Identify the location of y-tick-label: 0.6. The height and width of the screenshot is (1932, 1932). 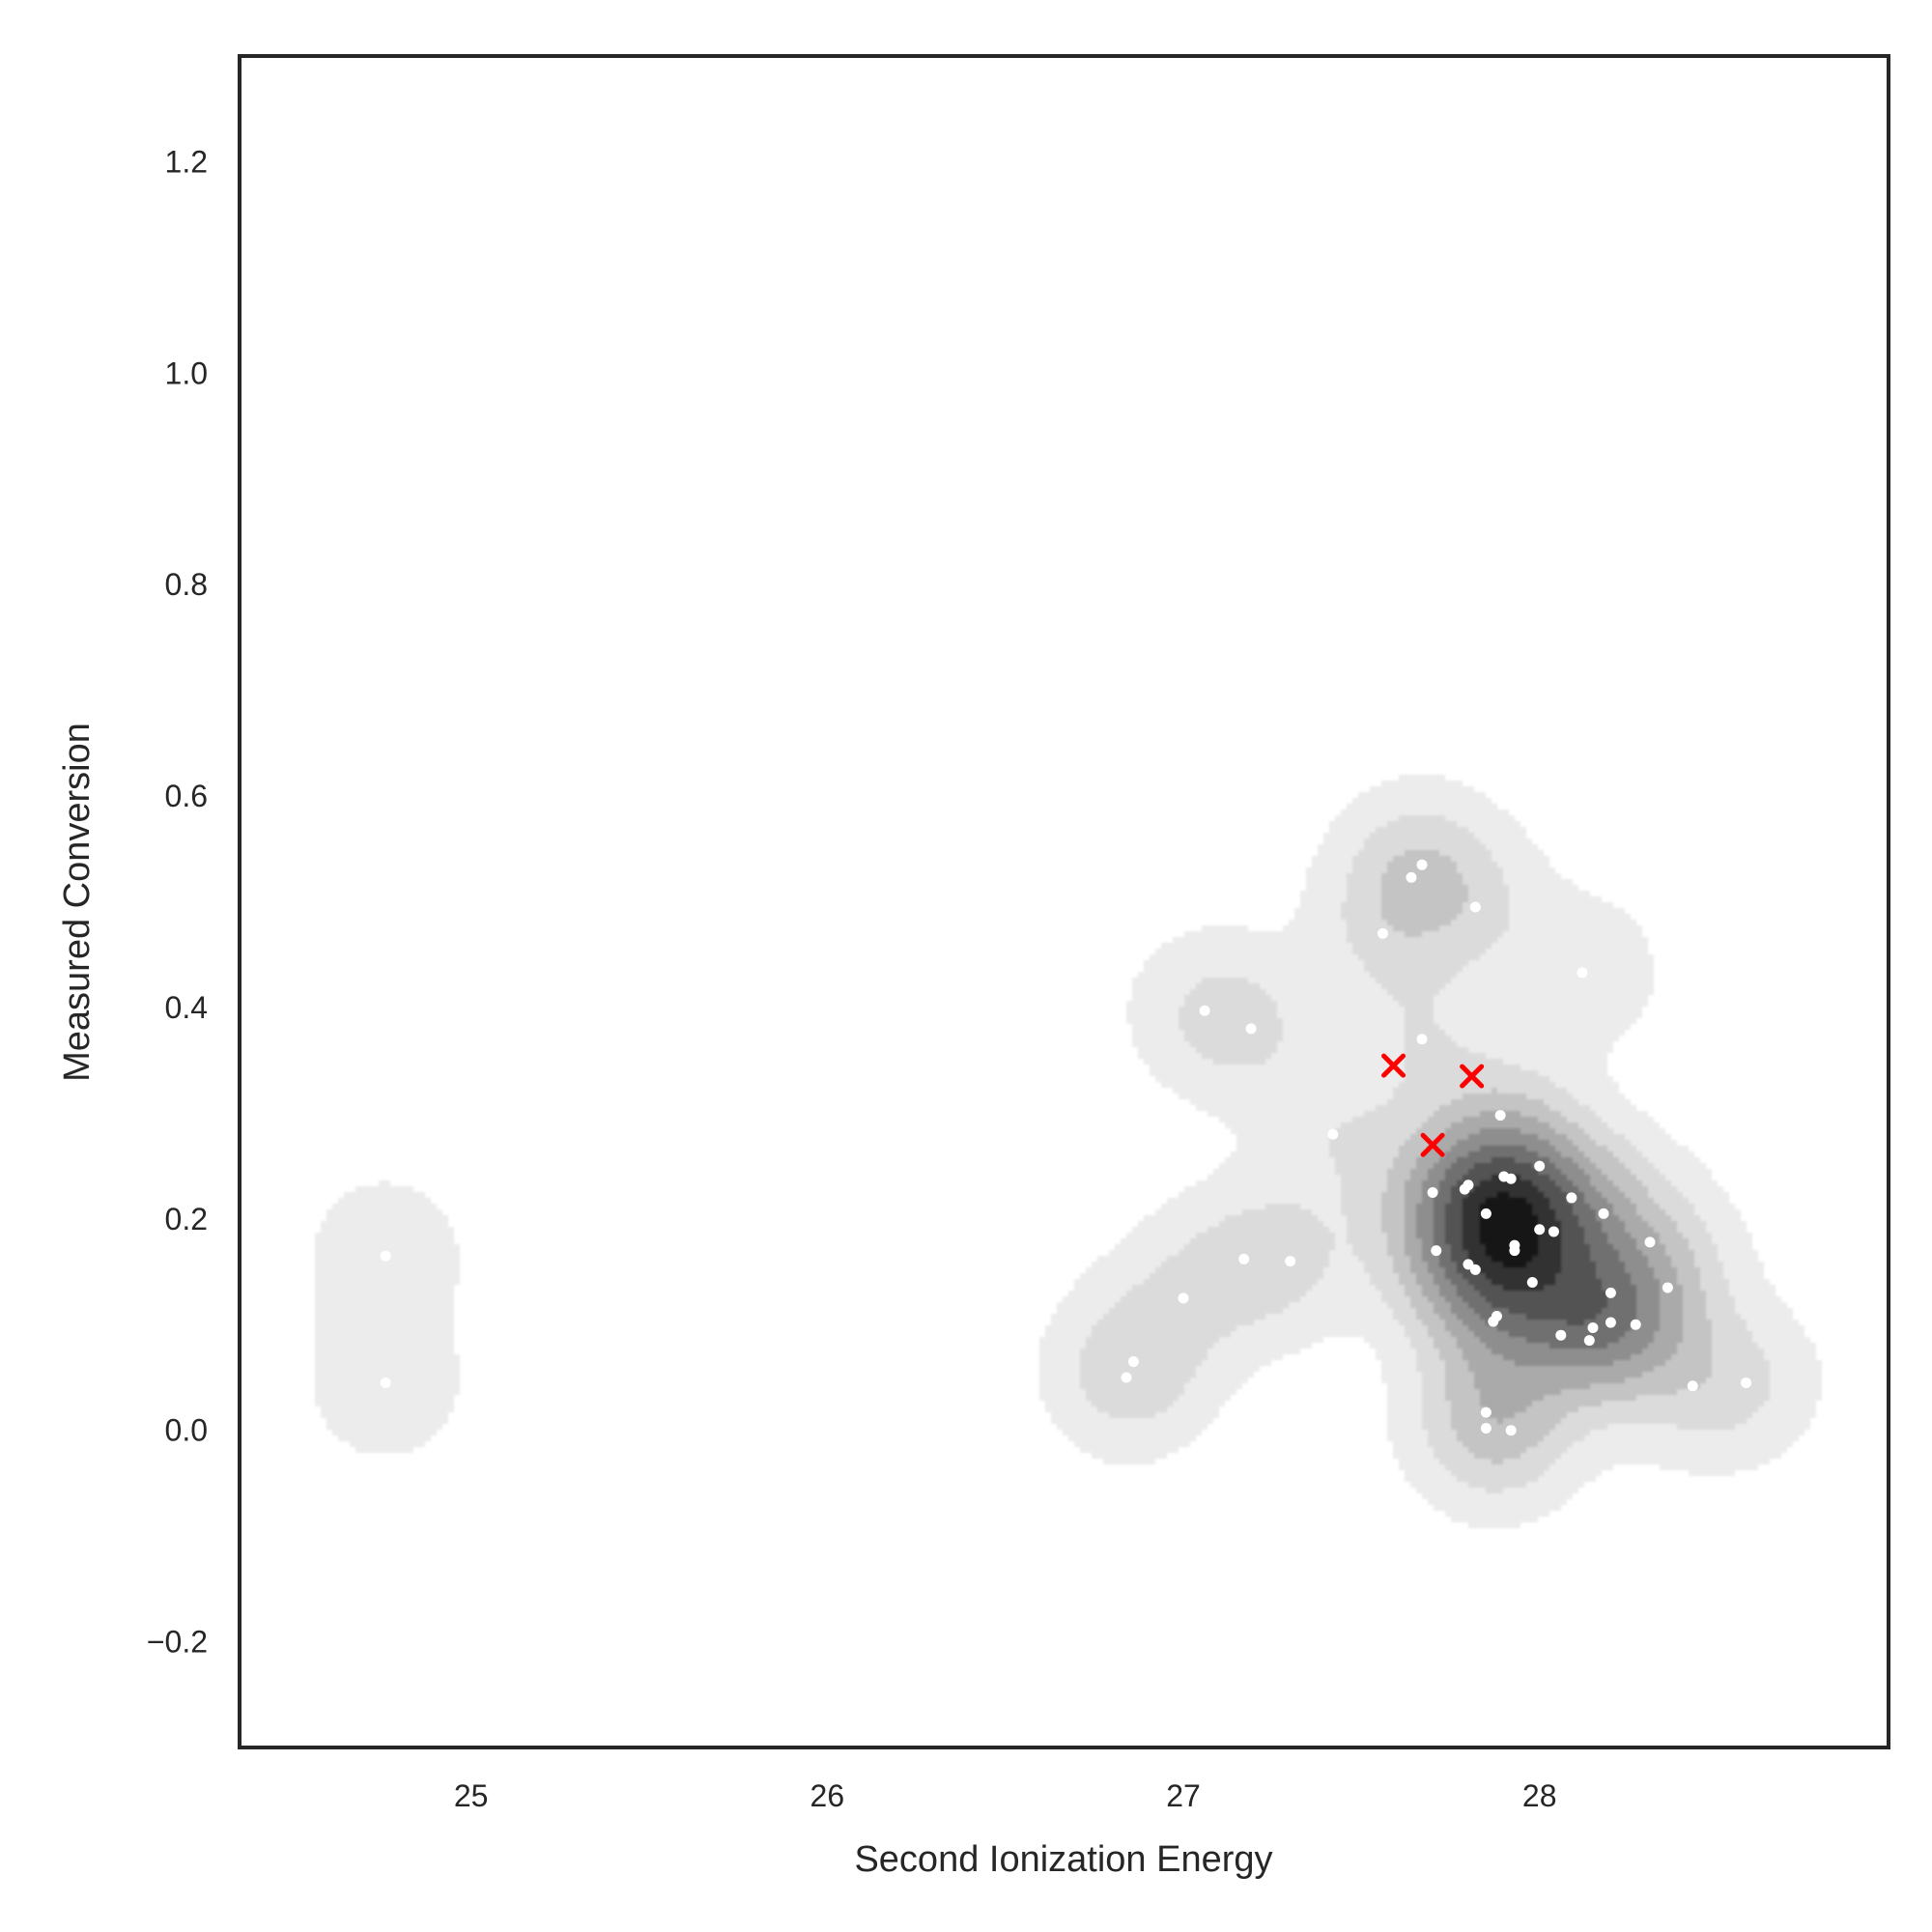
(186, 796).